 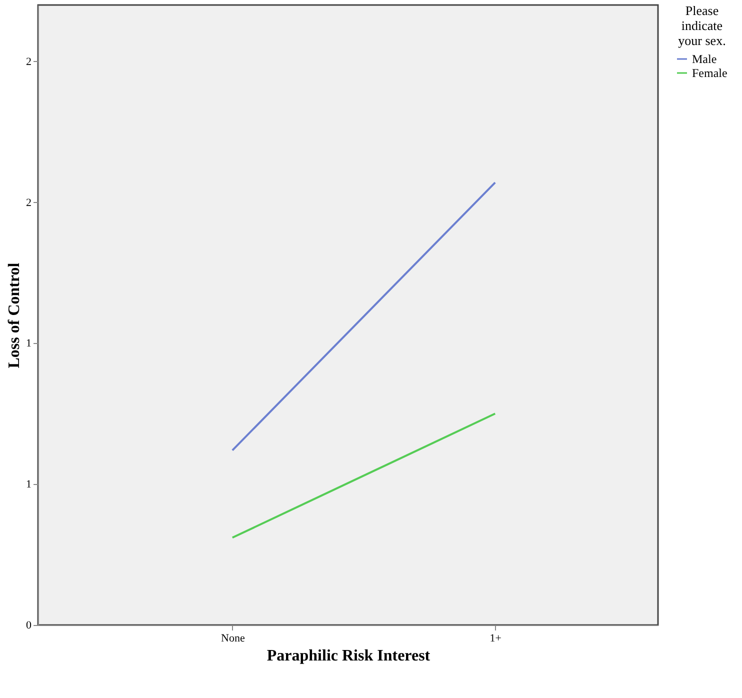 I want to click on legend-label: Female, so click(x=710, y=73).